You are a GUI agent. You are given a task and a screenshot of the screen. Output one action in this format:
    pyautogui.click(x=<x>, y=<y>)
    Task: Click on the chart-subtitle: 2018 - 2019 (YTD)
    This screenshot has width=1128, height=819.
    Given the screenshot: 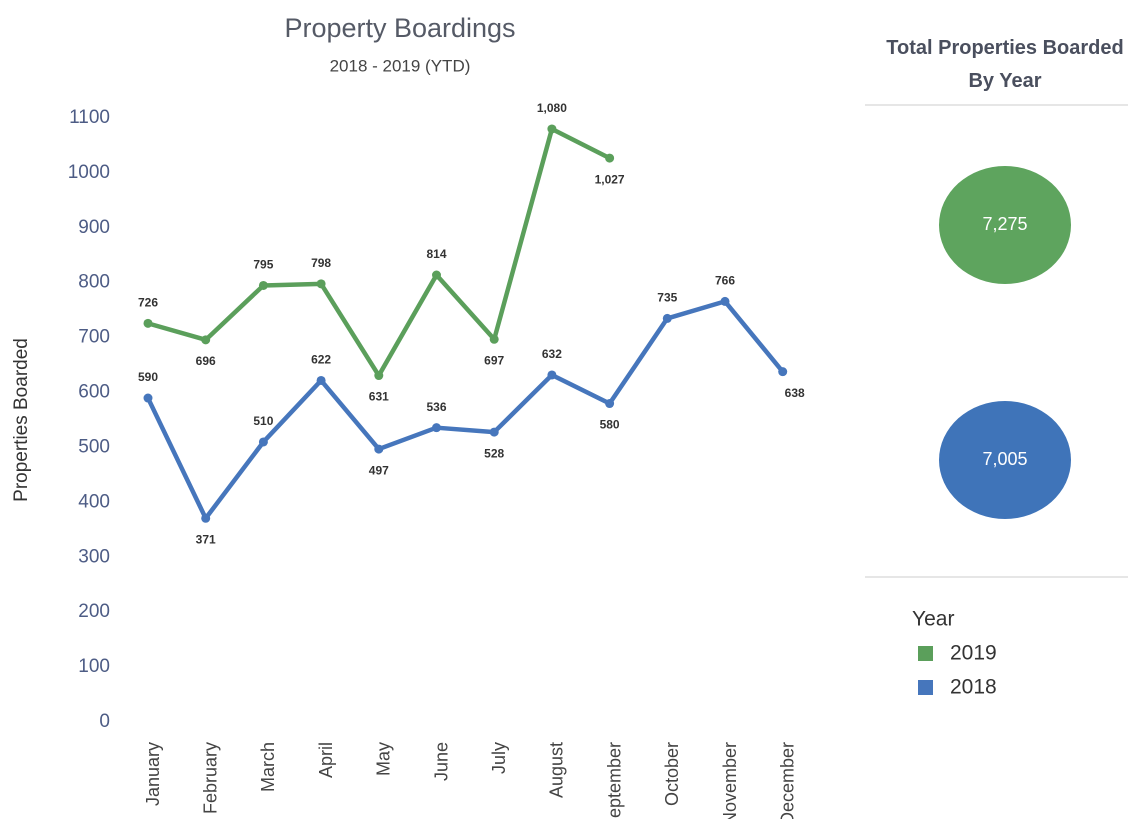 What is the action you would take?
    pyautogui.click(x=400, y=65)
    